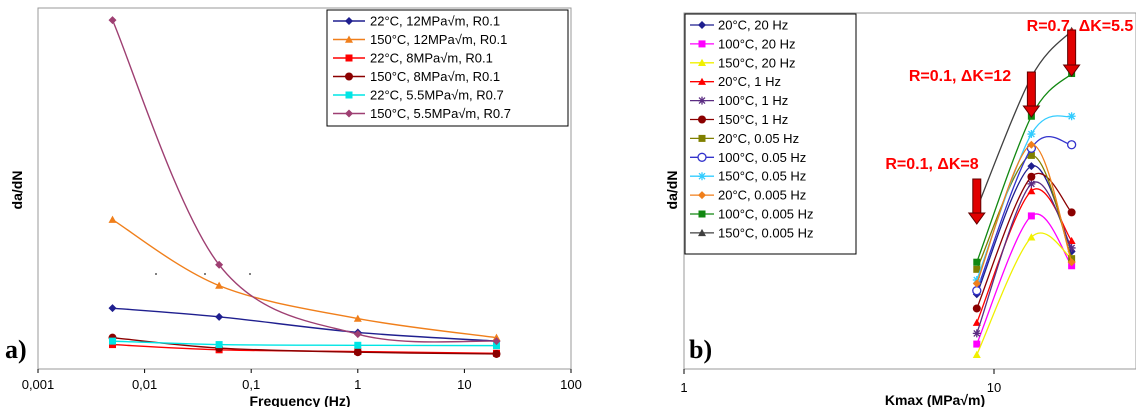 This screenshot has width=1136, height=407. What do you see at coordinates (438, 39) in the screenshot?
I see `panel-a-legend-entry: 150°C, 12MPa√m, R0.1` at bounding box center [438, 39].